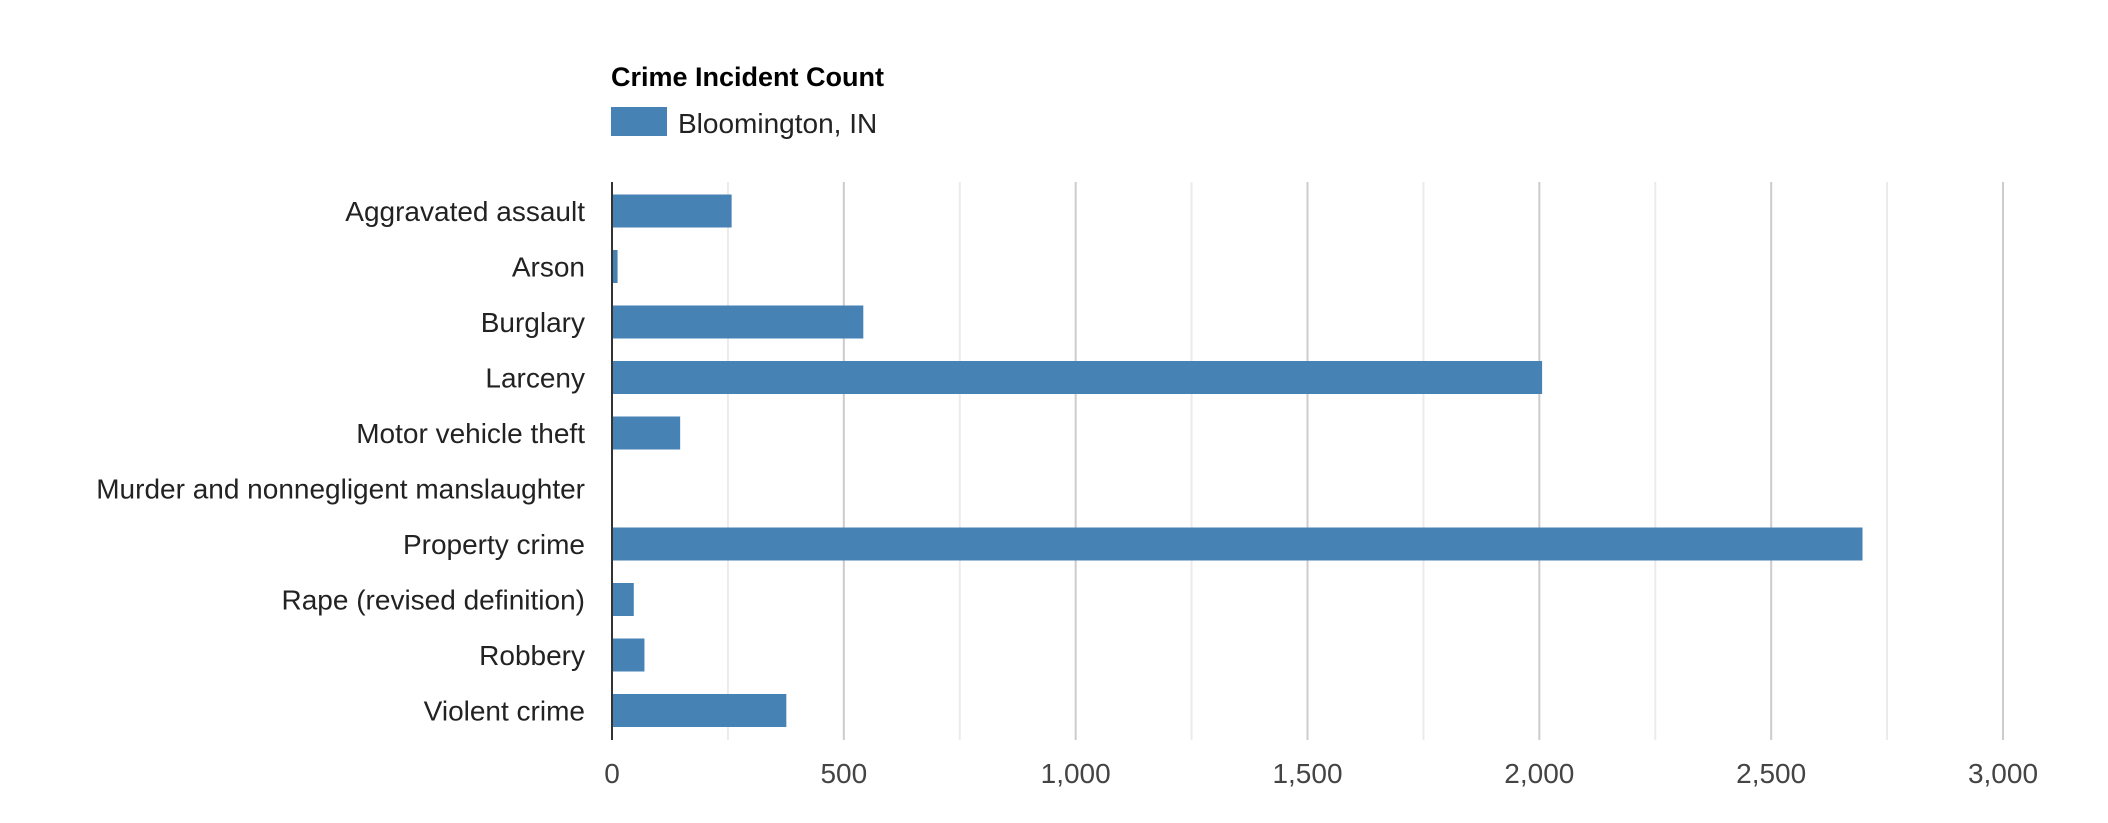 The width and height of the screenshot is (2108, 823). What do you see at coordinates (623, 599) in the screenshot?
I see `bar-rape-revised-definition` at bounding box center [623, 599].